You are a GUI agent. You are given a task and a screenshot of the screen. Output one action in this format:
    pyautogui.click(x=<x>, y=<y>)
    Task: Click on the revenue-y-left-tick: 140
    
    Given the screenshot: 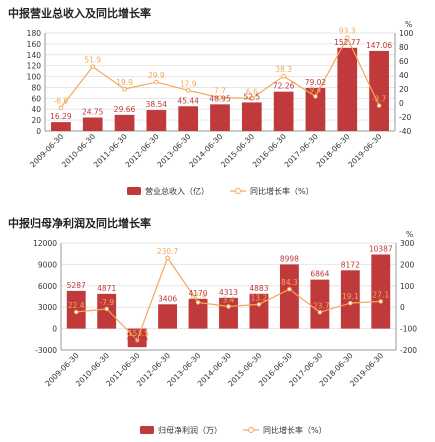 What is the action you would take?
    pyautogui.click(x=34, y=55)
    